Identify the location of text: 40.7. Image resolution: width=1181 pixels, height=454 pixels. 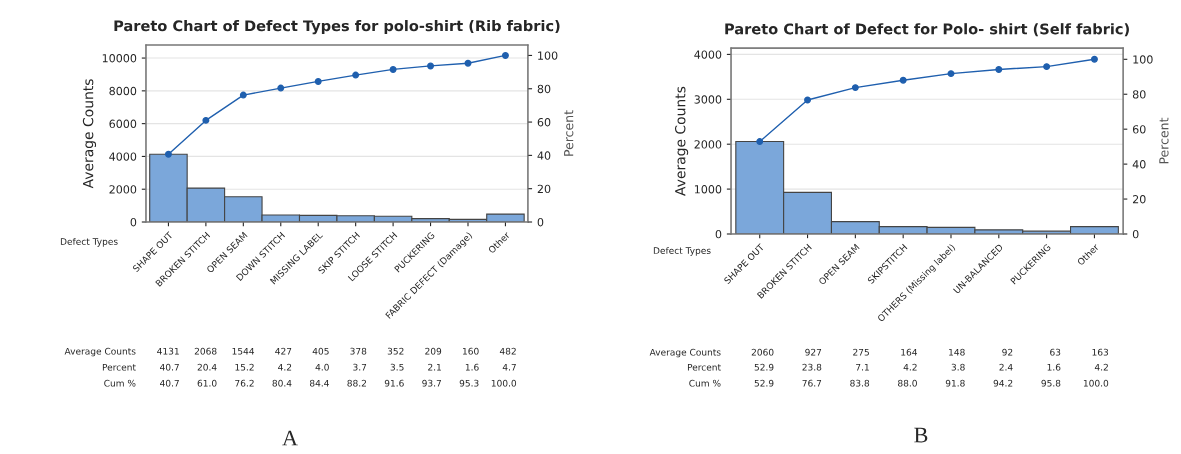
(169, 367).